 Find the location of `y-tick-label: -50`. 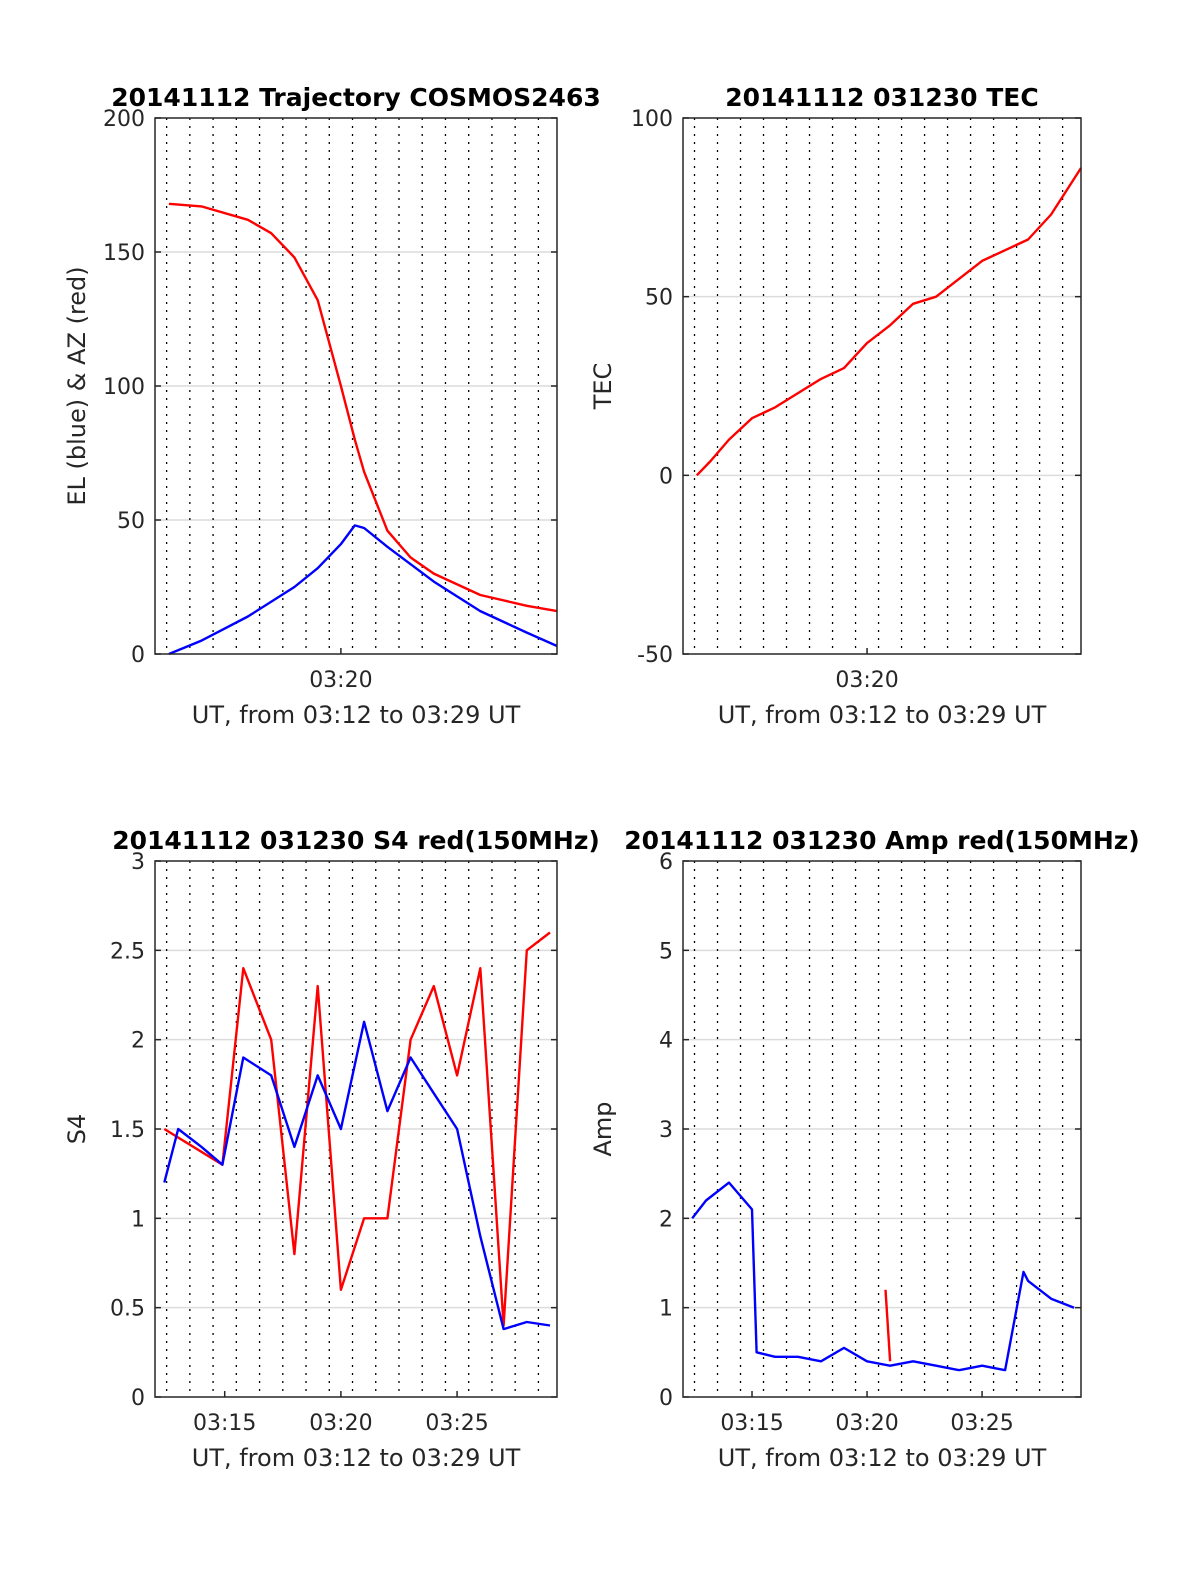

y-tick-label: -50 is located at coordinates (655, 655).